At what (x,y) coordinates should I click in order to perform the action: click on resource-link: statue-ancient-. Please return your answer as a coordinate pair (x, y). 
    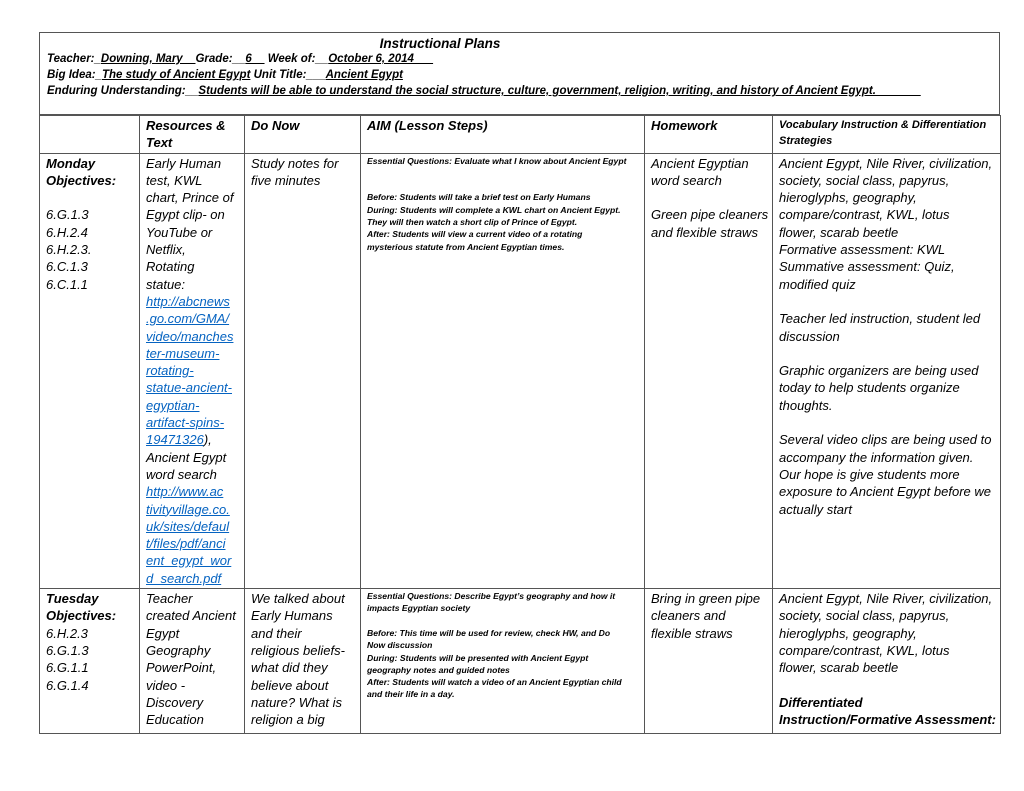
    Looking at the image, I should click on (189, 388).